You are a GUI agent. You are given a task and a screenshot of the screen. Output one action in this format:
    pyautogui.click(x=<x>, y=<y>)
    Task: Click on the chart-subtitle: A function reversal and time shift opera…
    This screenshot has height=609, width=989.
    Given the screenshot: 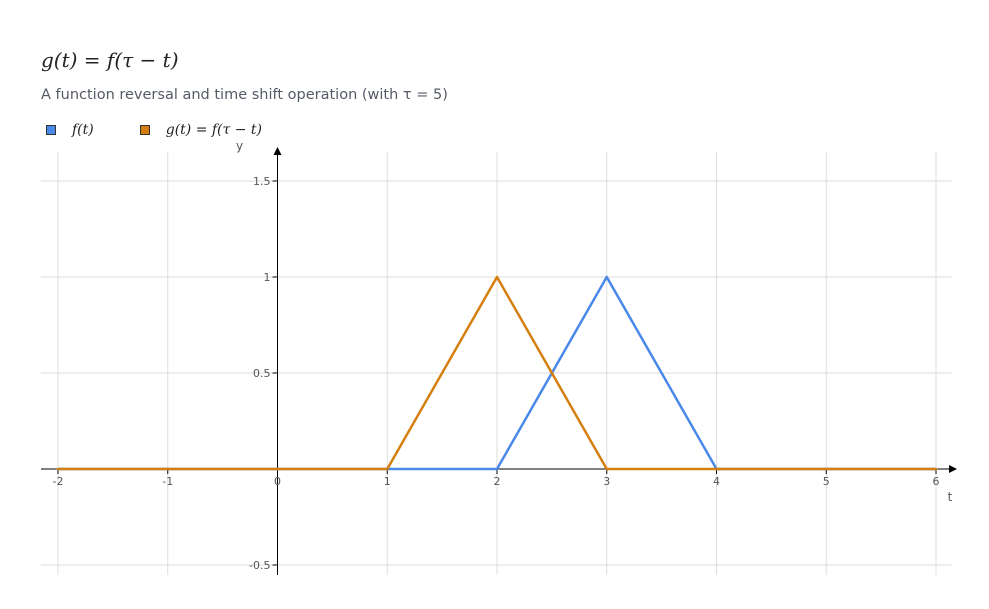 What is the action you would take?
    pyautogui.click(x=244, y=95)
    